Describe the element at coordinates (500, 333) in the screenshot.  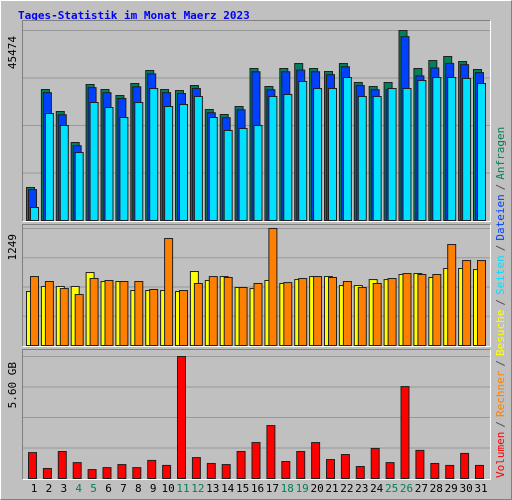
I see `legend-entry: Besuche` at that location.